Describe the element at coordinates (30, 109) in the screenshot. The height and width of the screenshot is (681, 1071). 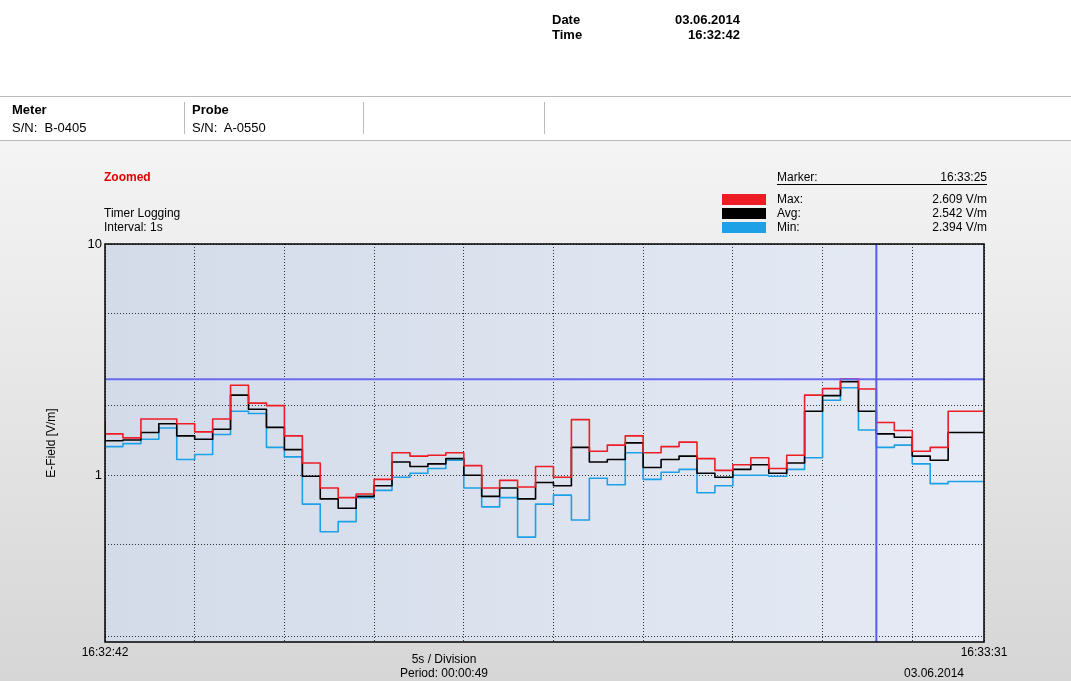
I see `text: Meter` at that location.